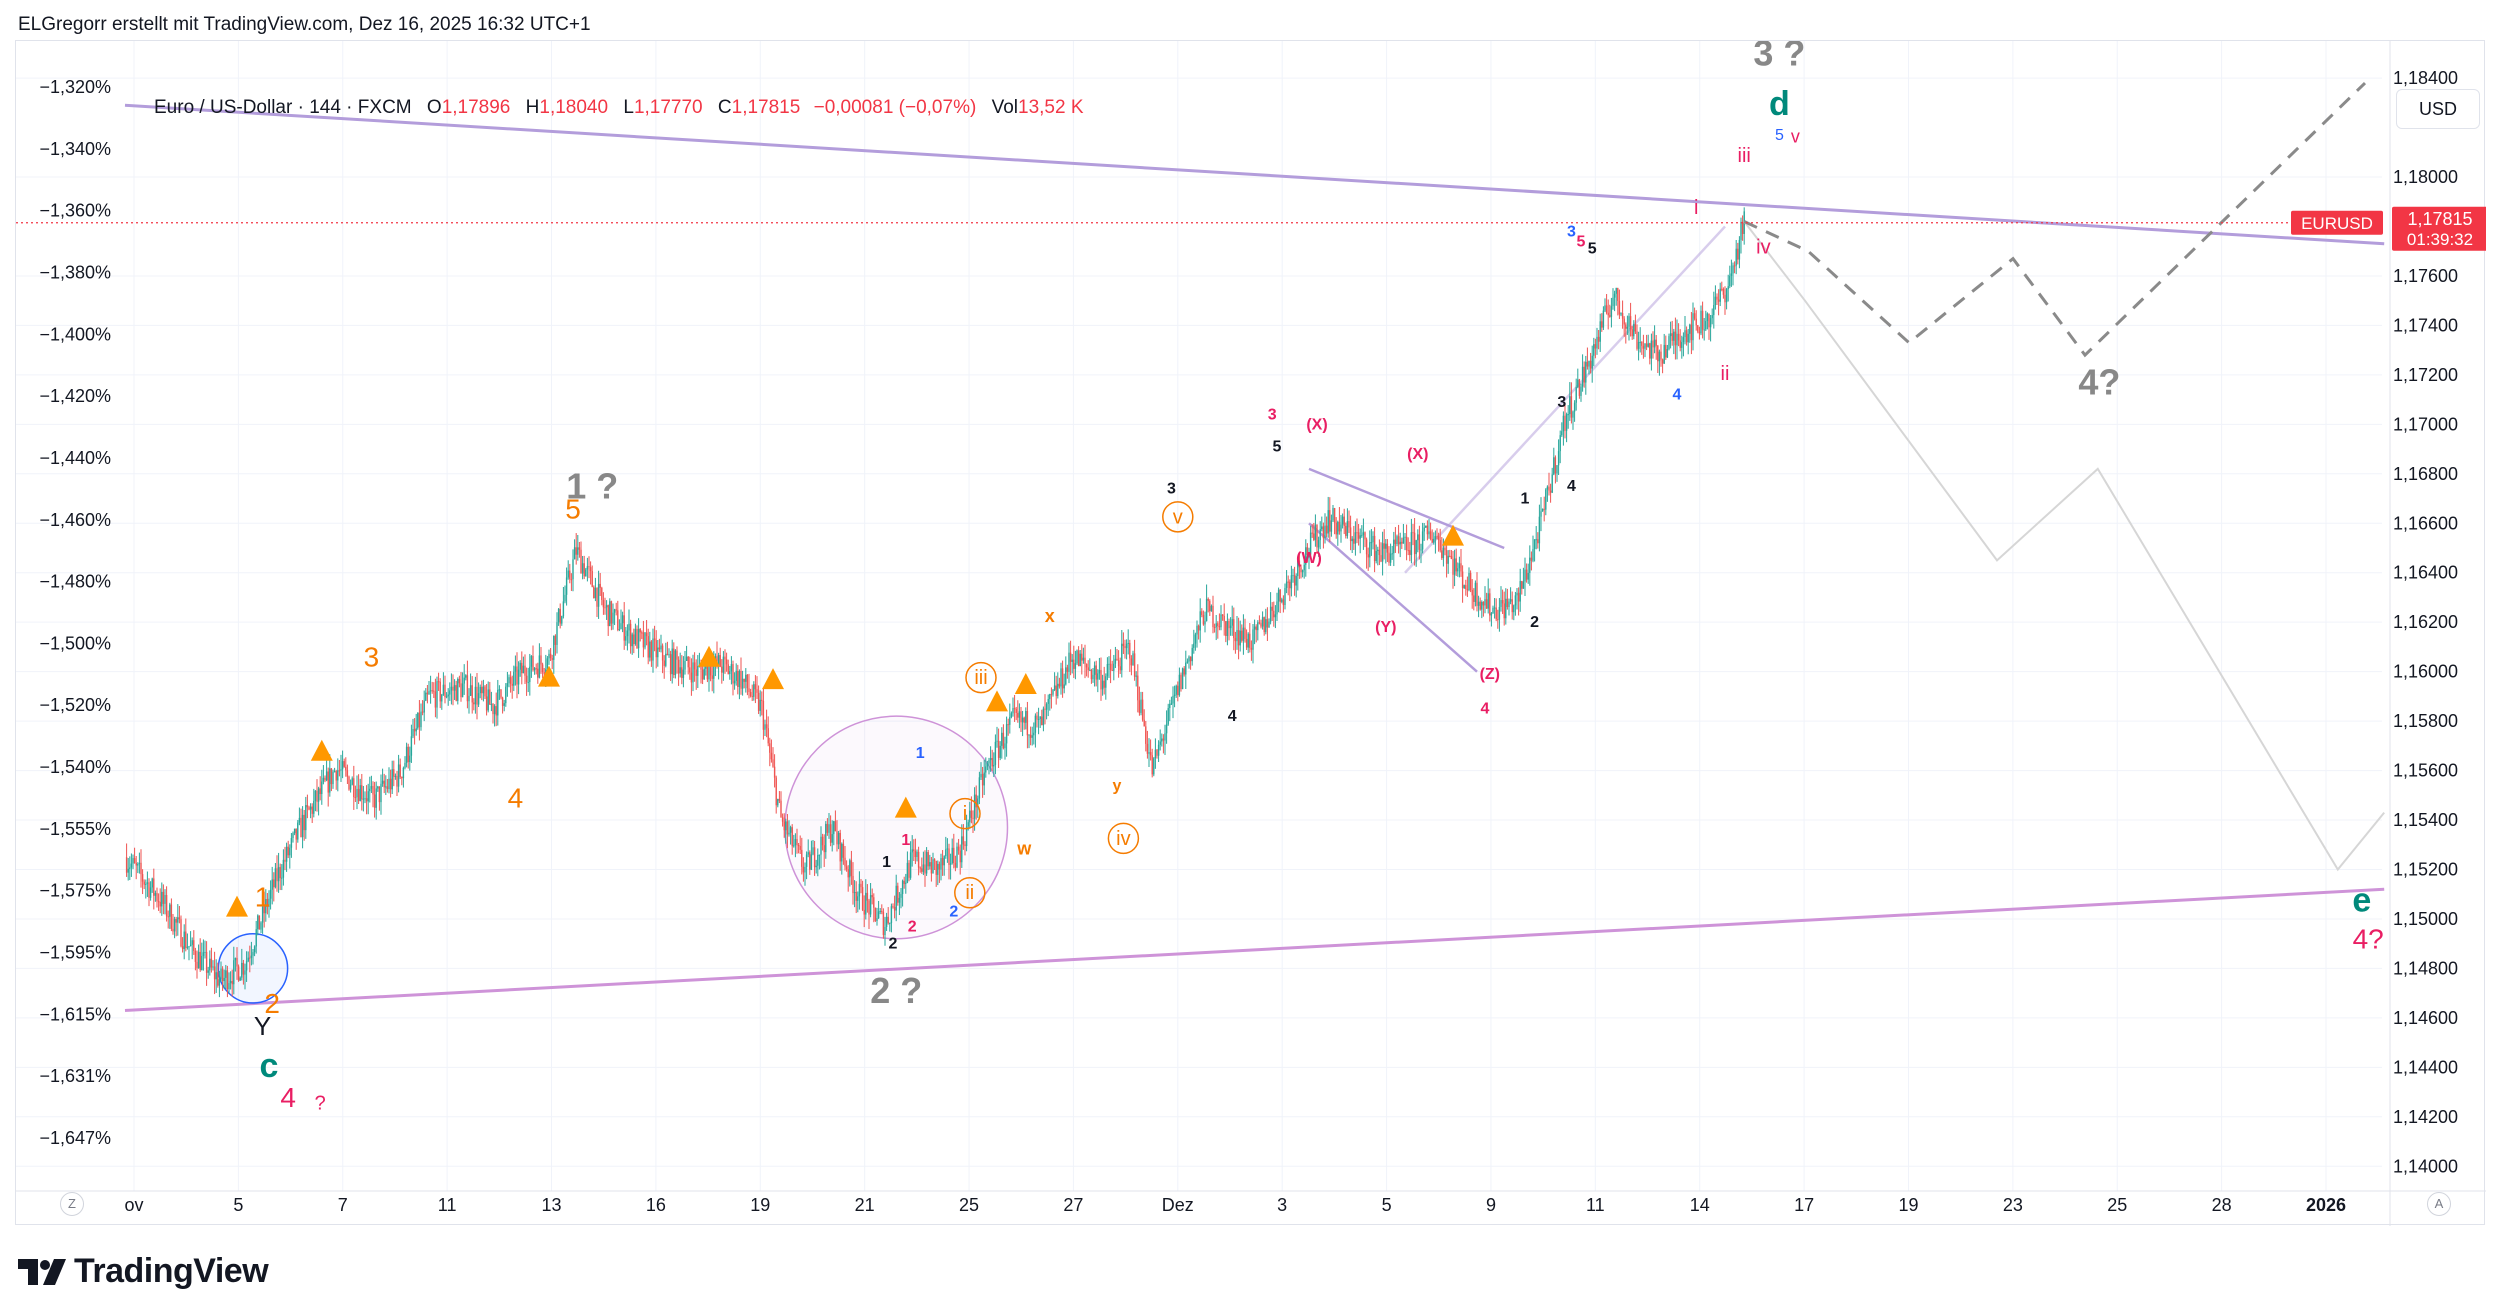 Image resolution: width=2500 pixels, height=1313 pixels. I want to click on price-axis-tick: 1,14400, so click(2425, 1067).